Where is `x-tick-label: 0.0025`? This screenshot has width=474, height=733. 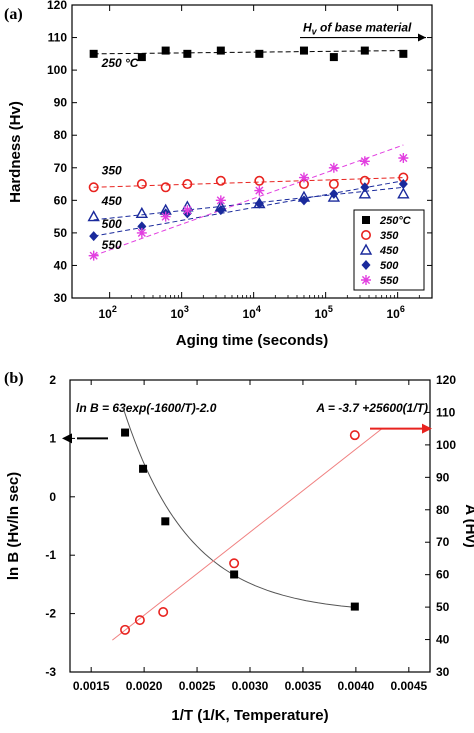
x-tick-label: 0.0025 is located at coordinates (197, 686).